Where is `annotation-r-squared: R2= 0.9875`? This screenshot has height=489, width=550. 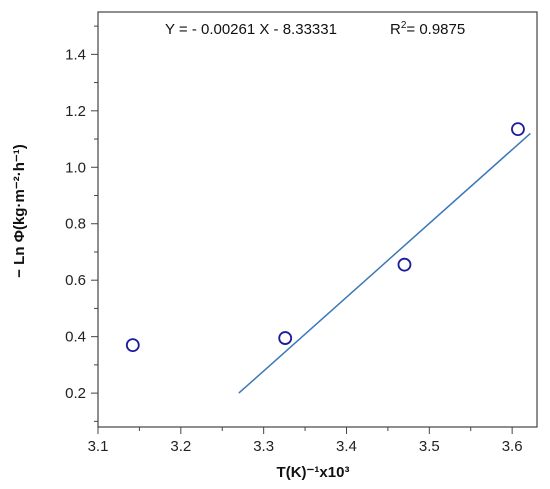 annotation-r-squared: R2= 0.9875 is located at coordinates (427, 29).